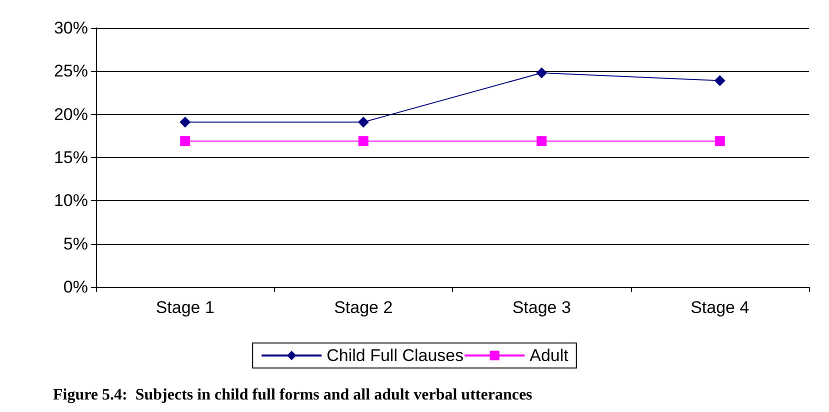 Image resolution: width=829 pixels, height=412 pixels. What do you see at coordinates (292, 395) in the screenshot?
I see `text: Figure 5.4: Subjects in child full forms and all adult verbal utterances` at bounding box center [292, 395].